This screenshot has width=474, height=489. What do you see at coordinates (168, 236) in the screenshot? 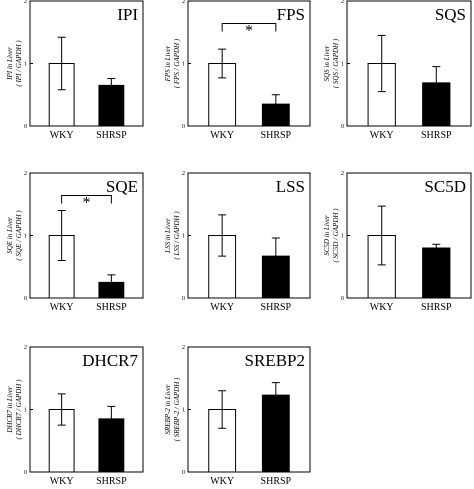
I see `y-axis-label-line1: LSS in Liver` at bounding box center [168, 236].